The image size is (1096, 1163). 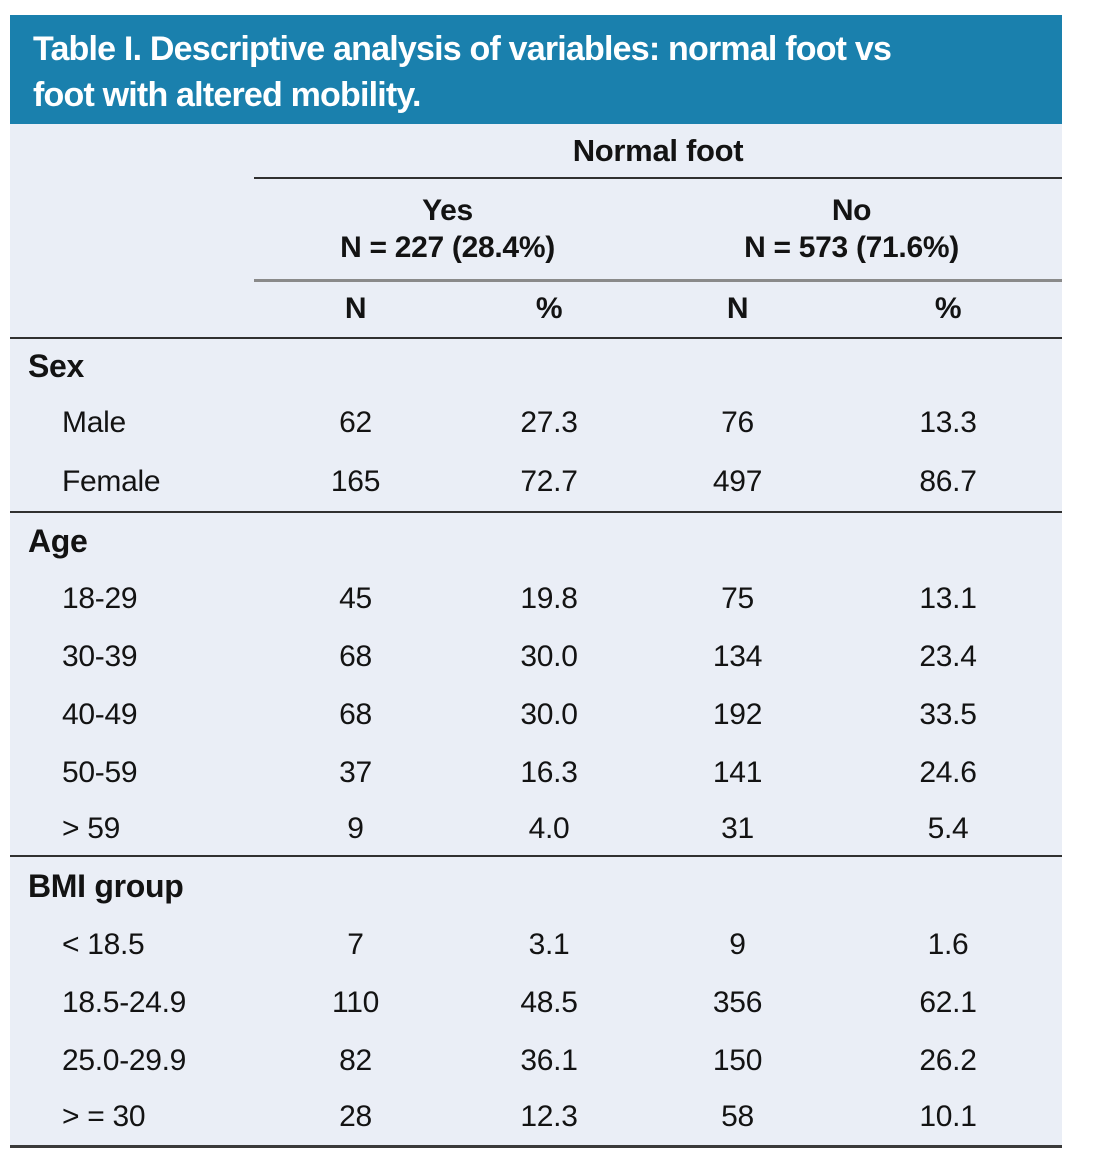 I want to click on subgroup-no-count: N = 573 (71.6%), so click(x=851, y=247).